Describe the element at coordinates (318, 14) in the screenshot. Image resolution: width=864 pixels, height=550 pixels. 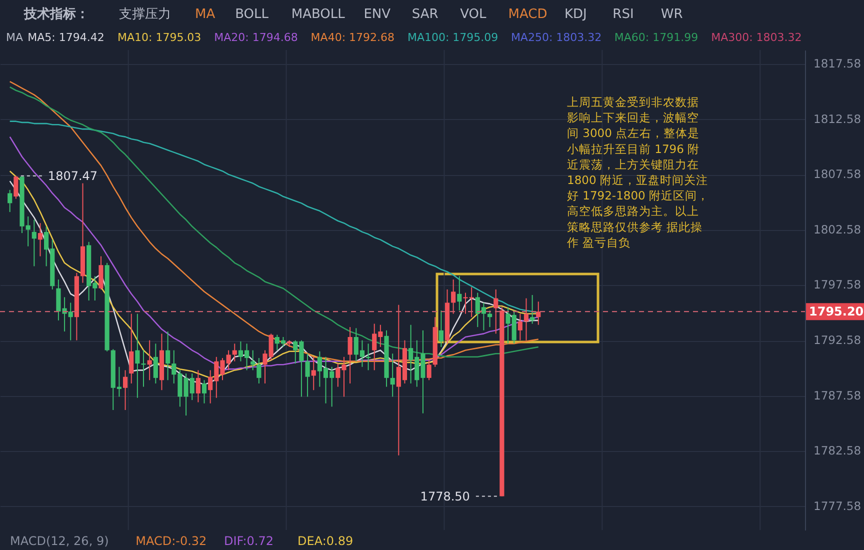
I see `text: MABOLL` at that location.